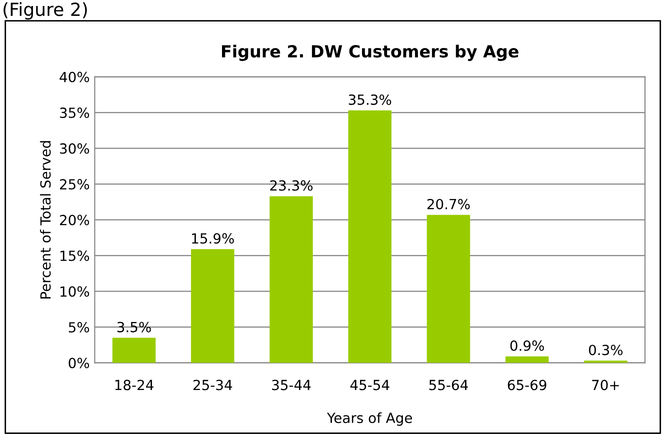 This screenshot has width=667, height=434. I want to click on x-tick-label: 55-64, so click(448, 385).